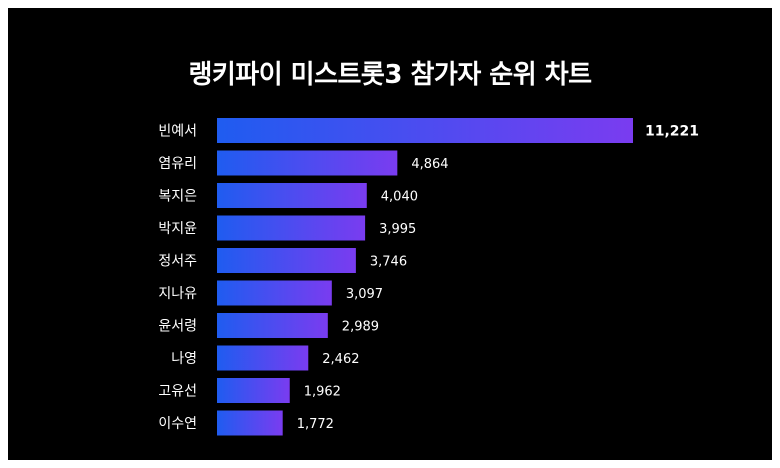 The image size is (780, 468). Describe the element at coordinates (397, 229) in the screenshot. I see `value-label: 3,995` at that location.